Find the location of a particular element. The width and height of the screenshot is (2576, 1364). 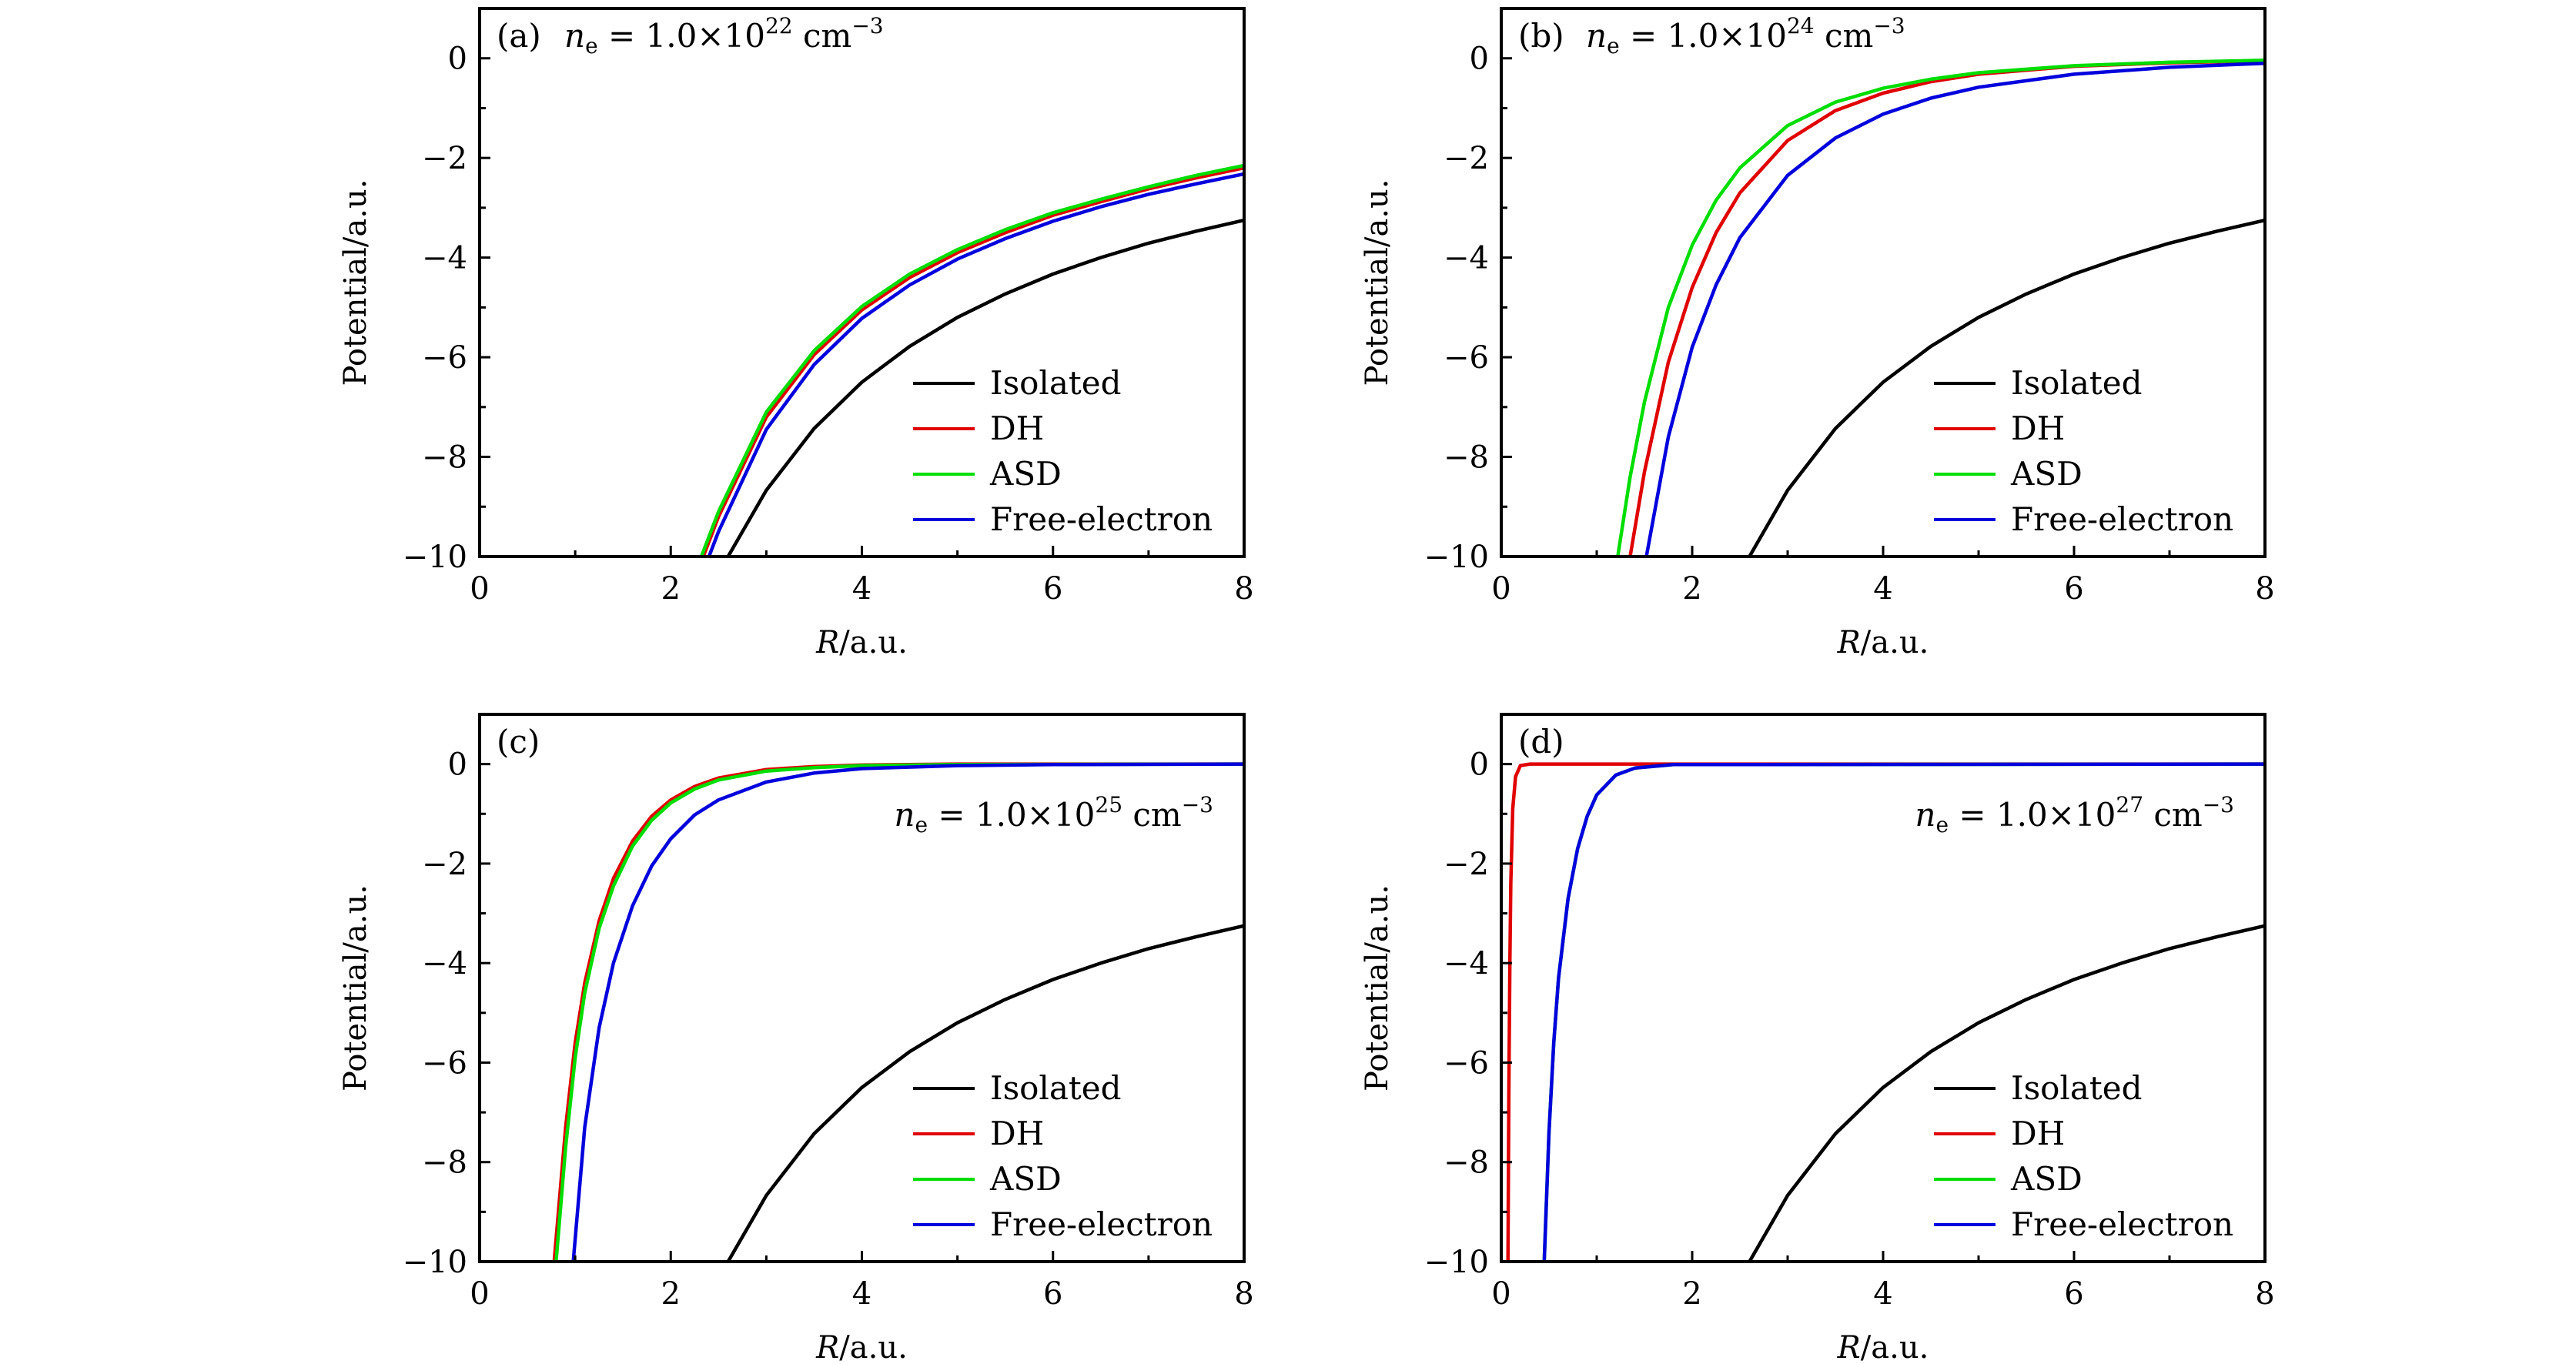

panel-tag: (c) is located at coordinates (519, 742).